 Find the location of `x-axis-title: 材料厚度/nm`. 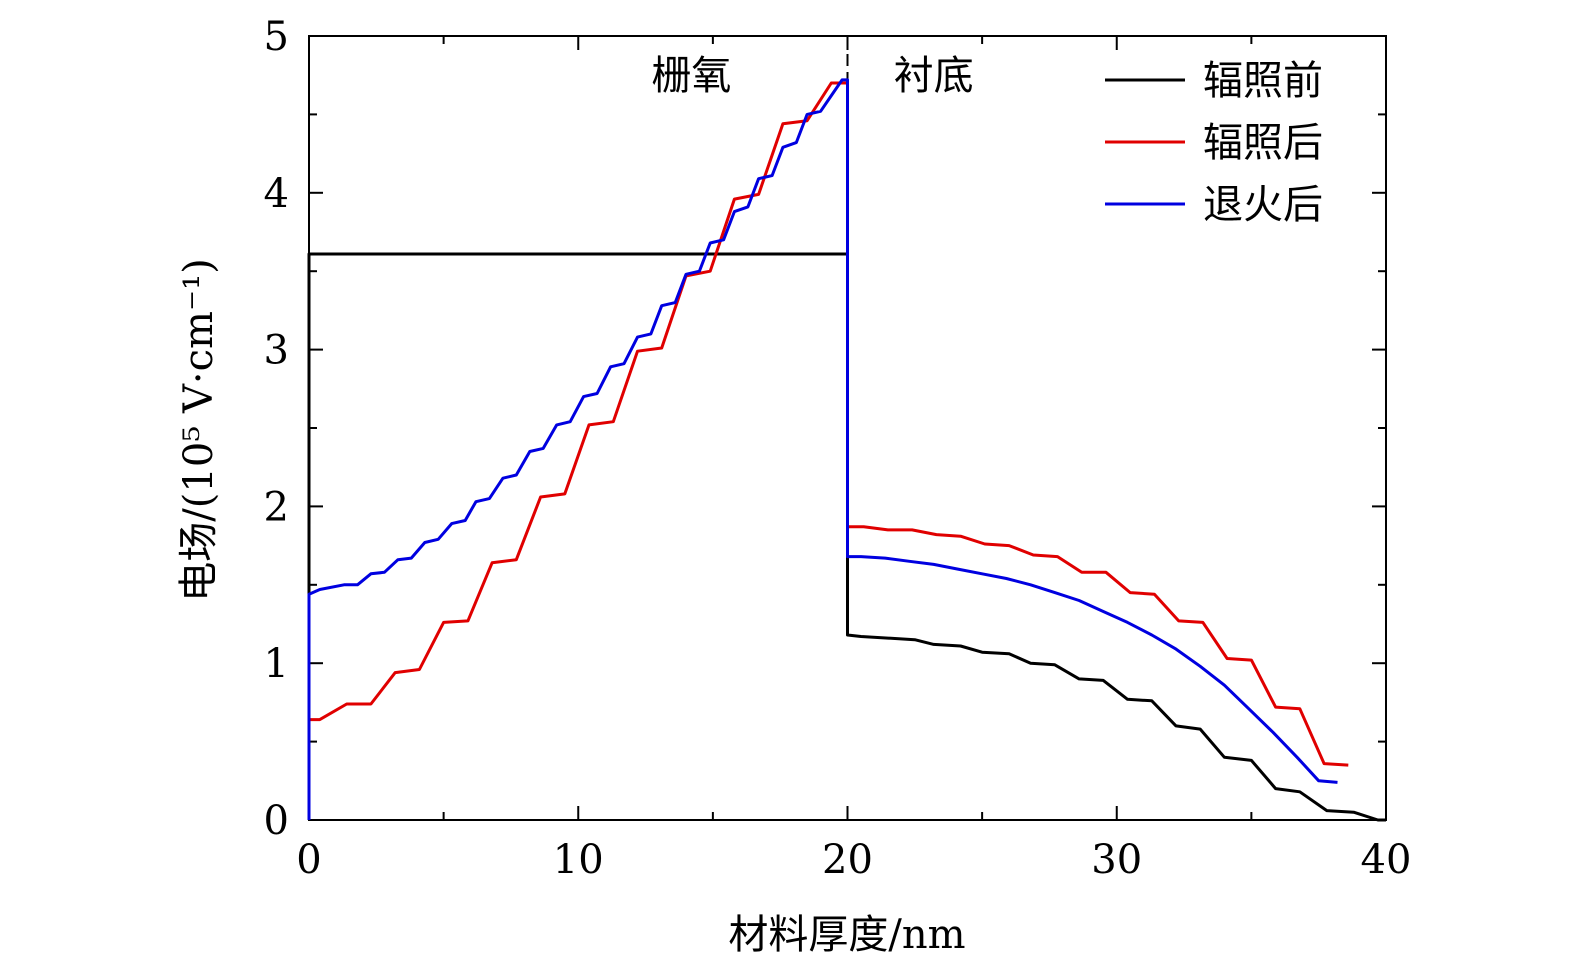

x-axis-title: 材料厚度/nm is located at coordinates (846, 935).